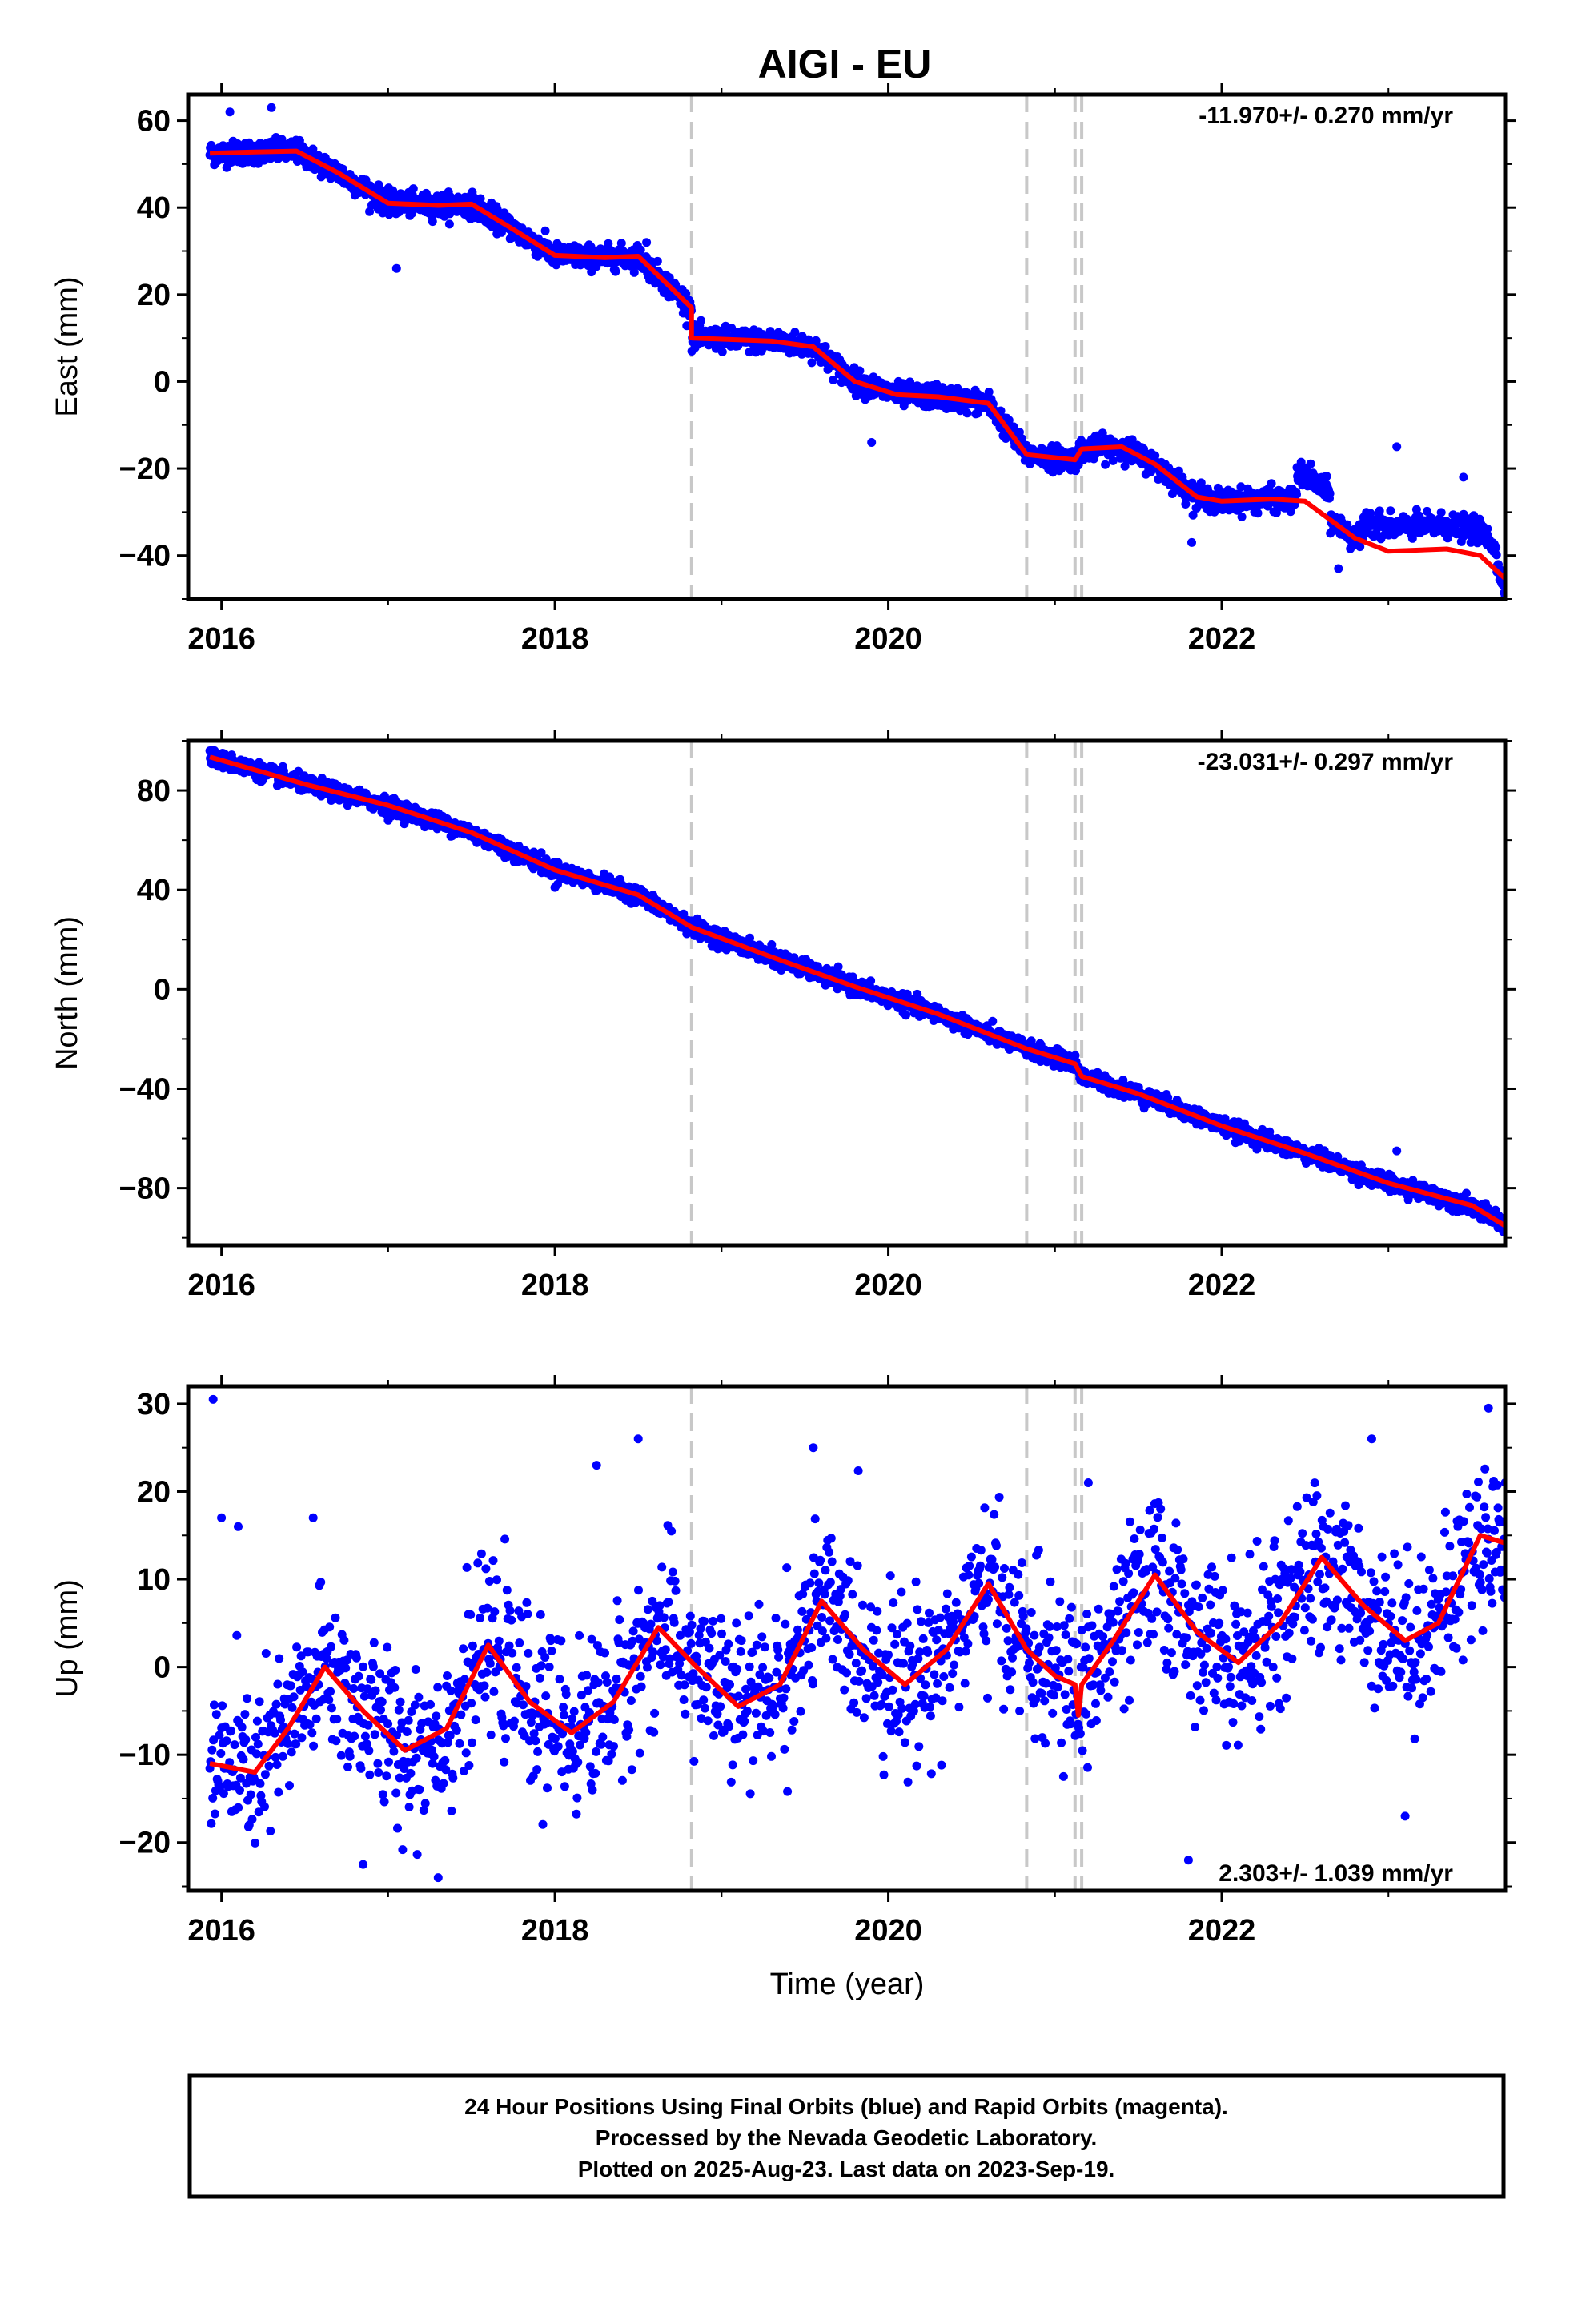 The image size is (1582, 2324). I want to click on figure-title: AIGI - EU, so click(845, 64).